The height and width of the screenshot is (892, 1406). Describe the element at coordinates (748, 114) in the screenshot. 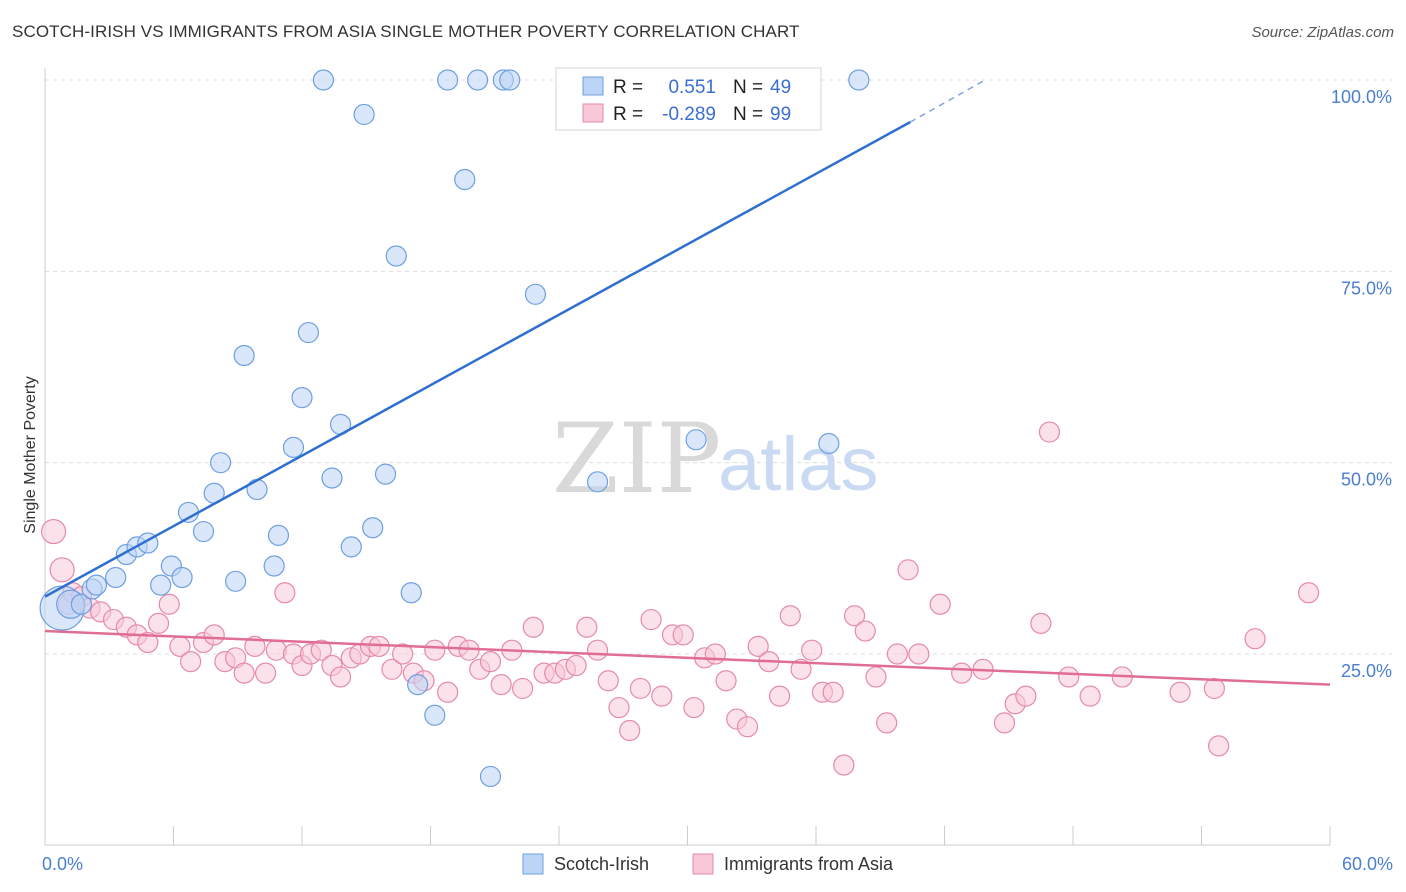

I see `legend-n-label-2: N =` at that location.